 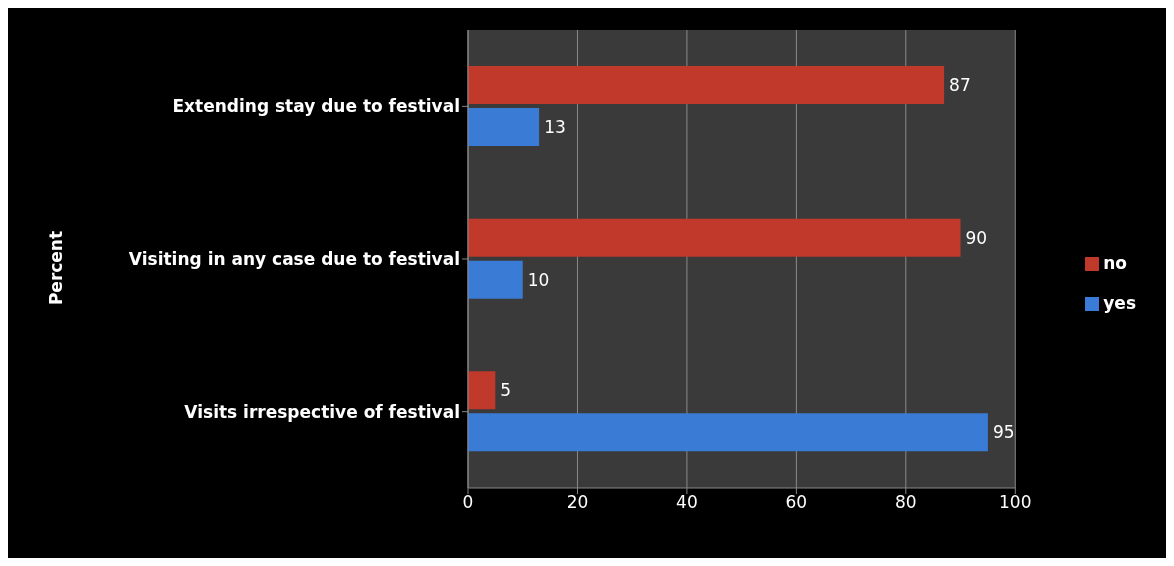 What do you see at coordinates (1015, 502) in the screenshot?
I see `x-tick-label: 100` at bounding box center [1015, 502].